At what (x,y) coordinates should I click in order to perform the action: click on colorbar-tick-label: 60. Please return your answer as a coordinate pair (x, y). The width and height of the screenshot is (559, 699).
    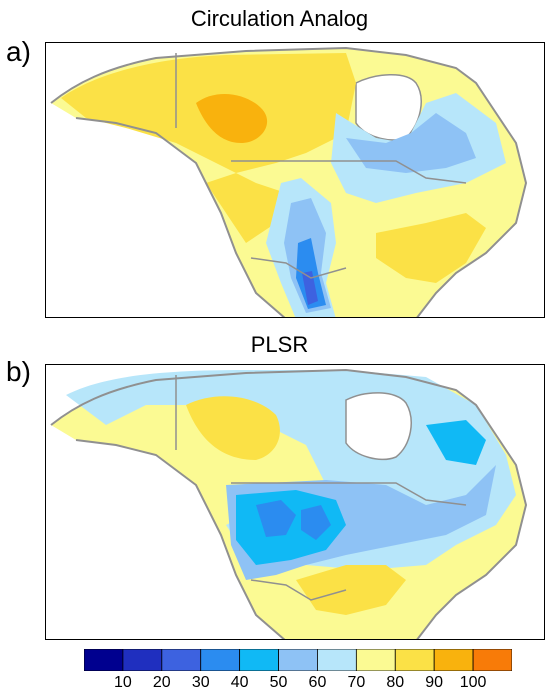
    Looking at the image, I should click on (317, 682).